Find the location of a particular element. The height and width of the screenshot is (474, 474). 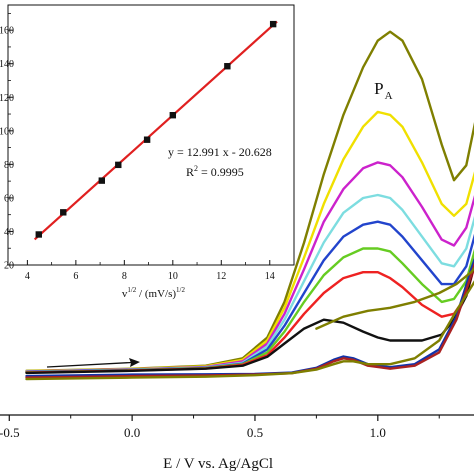

scan-direction-arrow is located at coordinates (93, 363).